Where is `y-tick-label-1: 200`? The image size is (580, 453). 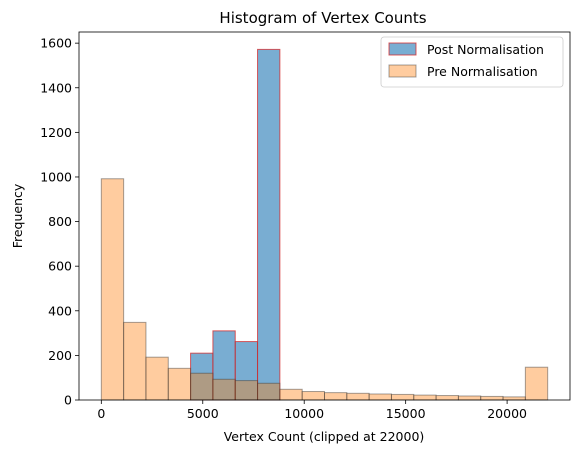 y-tick-label-1: 200 is located at coordinates (60, 355).